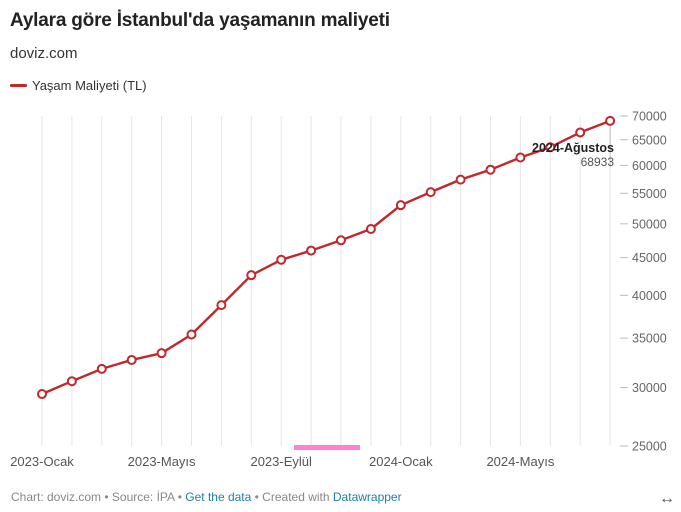 Image resolution: width=681 pixels, height=512 pixels. Describe the element at coordinates (598, 162) in the screenshot. I see `annotation-value: 68933` at that location.